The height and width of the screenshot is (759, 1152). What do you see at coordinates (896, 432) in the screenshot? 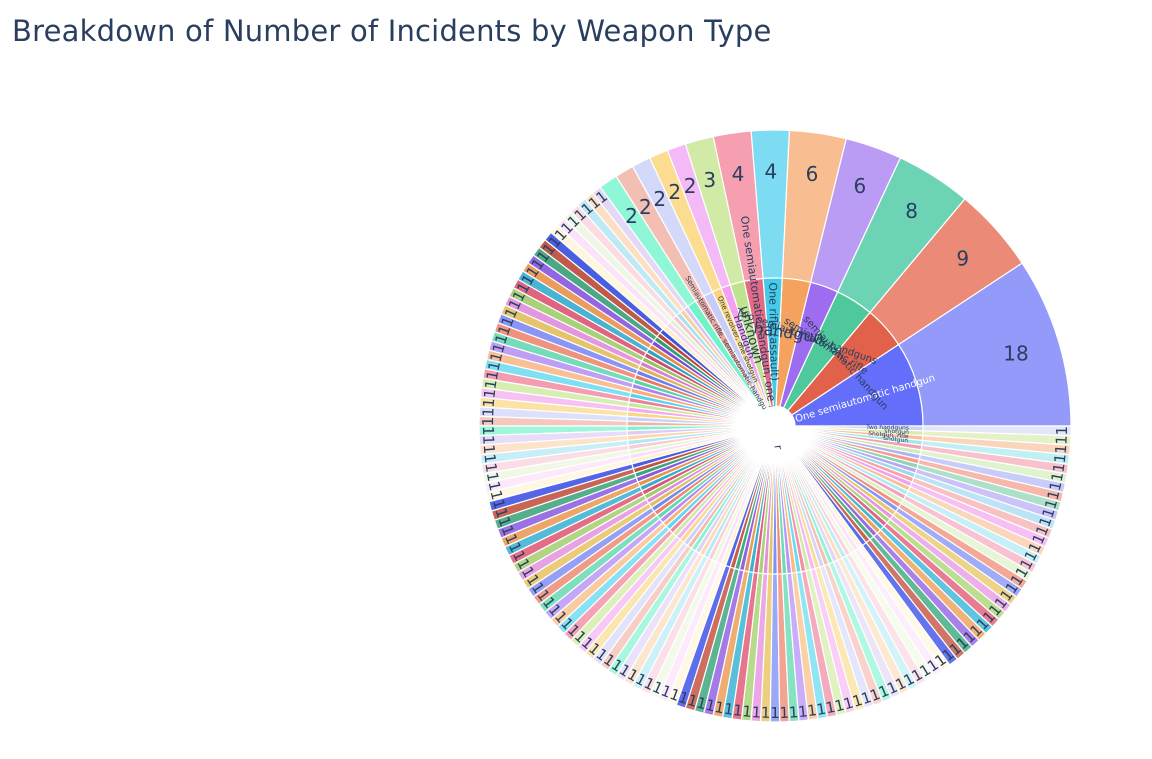
I see `small-category-label: shotgun` at bounding box center [896, 432].